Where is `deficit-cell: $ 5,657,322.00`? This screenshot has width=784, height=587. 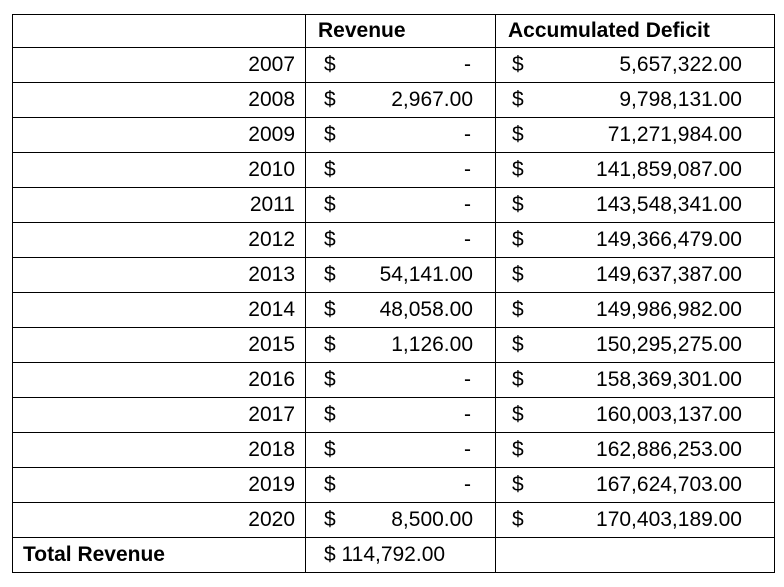
deficit-cell: $ 5,657,322.00 is located at coordinates (635, 65).